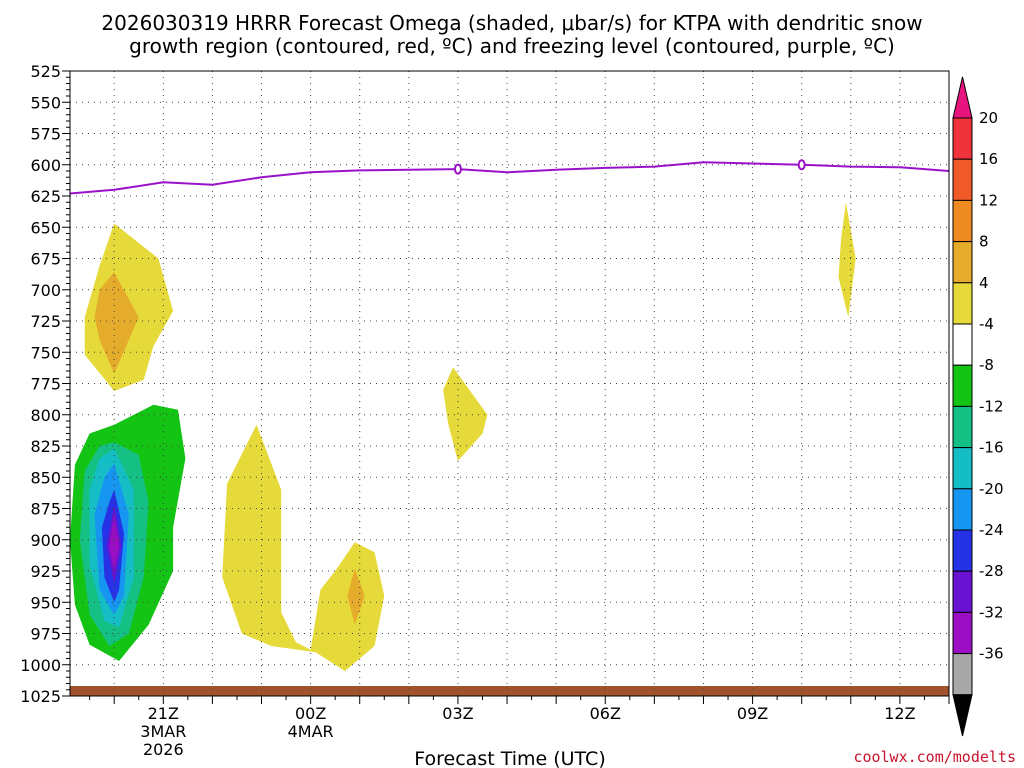 The height and width of the screenshot is (768, 1024). What do you see at coordinates (605, 713) in the screenshot?
I see `x-tick-label-9-0: 06Z` at bounding box center [605, 713].